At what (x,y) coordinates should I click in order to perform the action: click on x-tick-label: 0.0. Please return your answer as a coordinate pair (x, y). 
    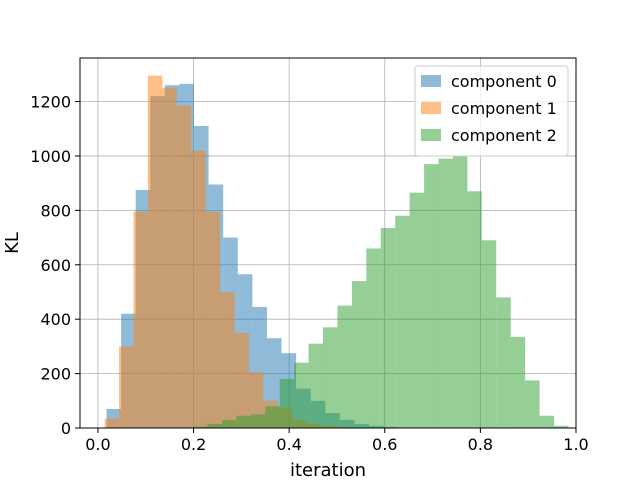
    Looking at the image, I should click on (97, 444).